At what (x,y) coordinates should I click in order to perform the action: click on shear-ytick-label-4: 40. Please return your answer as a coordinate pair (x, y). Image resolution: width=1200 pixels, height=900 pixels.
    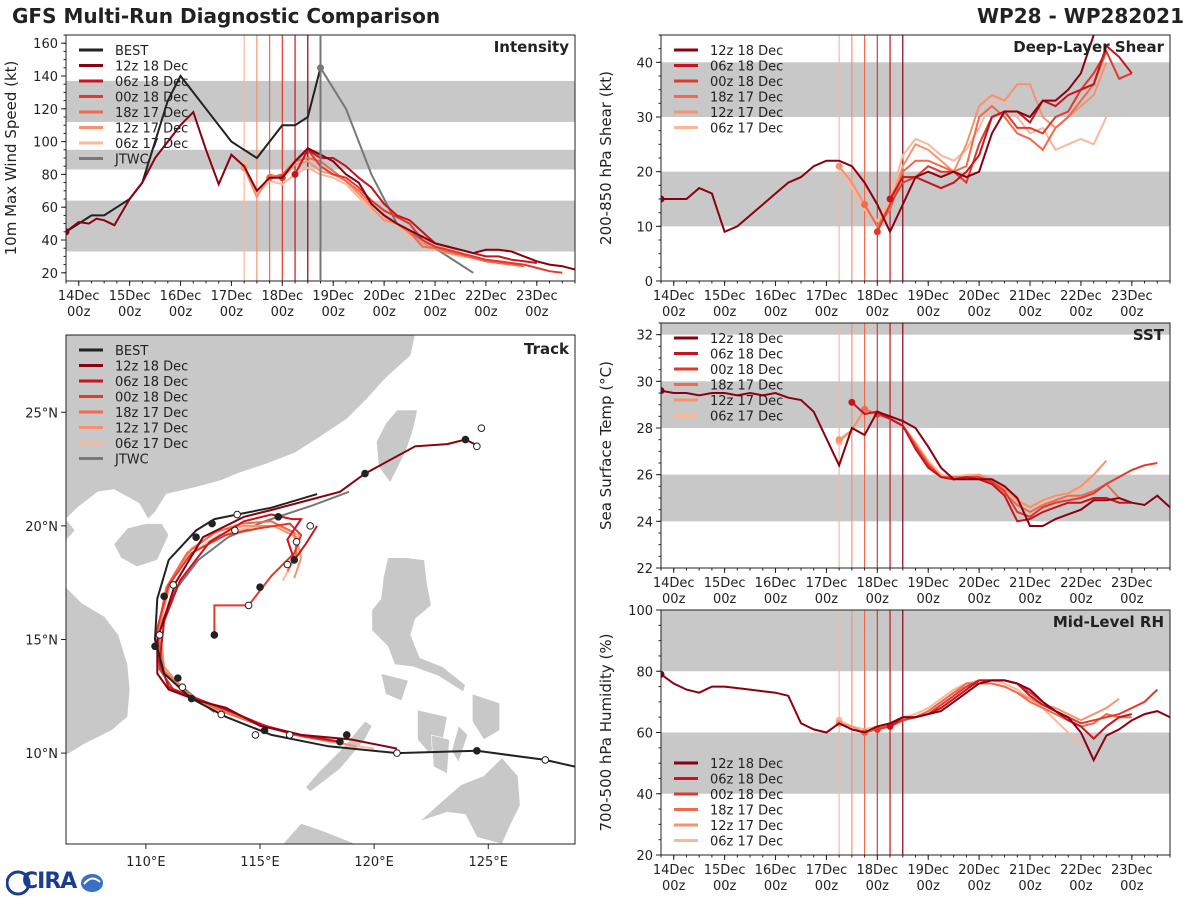
    Looking at the image, I should click on (644, 63).